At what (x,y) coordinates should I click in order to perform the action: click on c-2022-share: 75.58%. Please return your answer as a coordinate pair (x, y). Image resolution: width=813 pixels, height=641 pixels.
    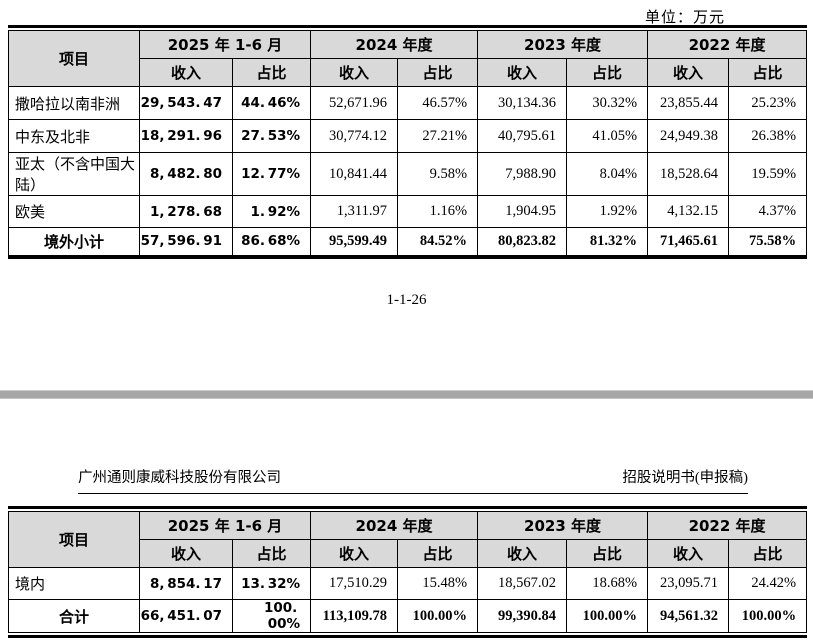
    Looking at the image, I should click on (768, 242).